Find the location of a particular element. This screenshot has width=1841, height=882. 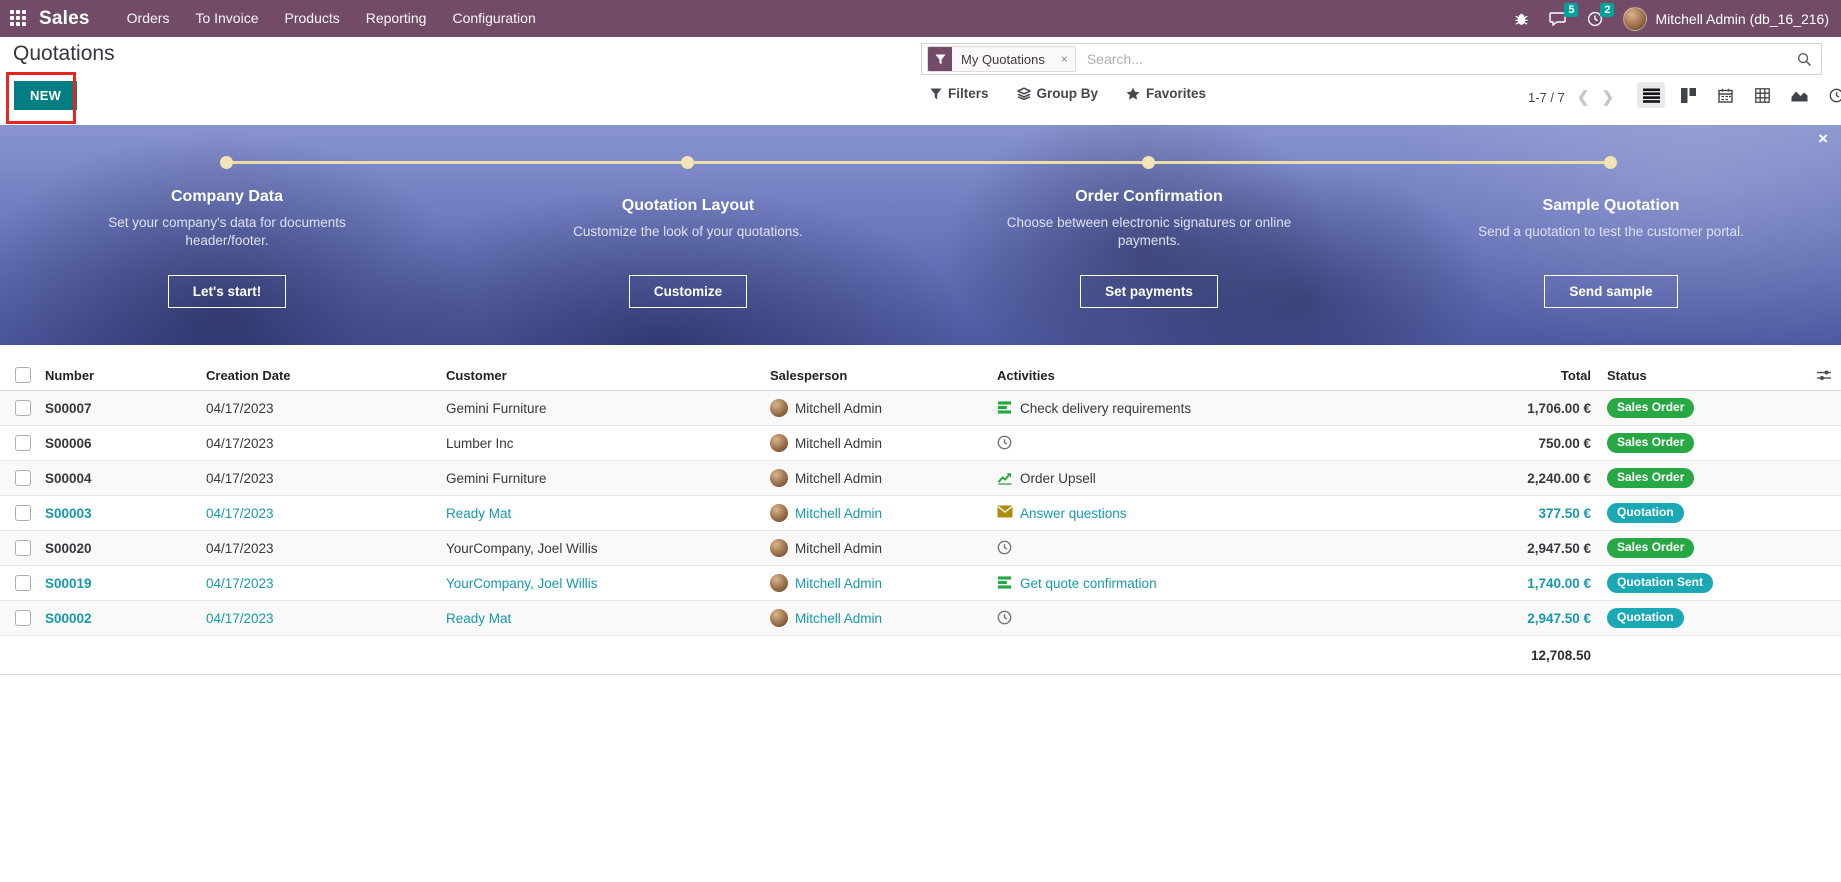

status-badge: Quotation is located at coordinates (1645, 513).